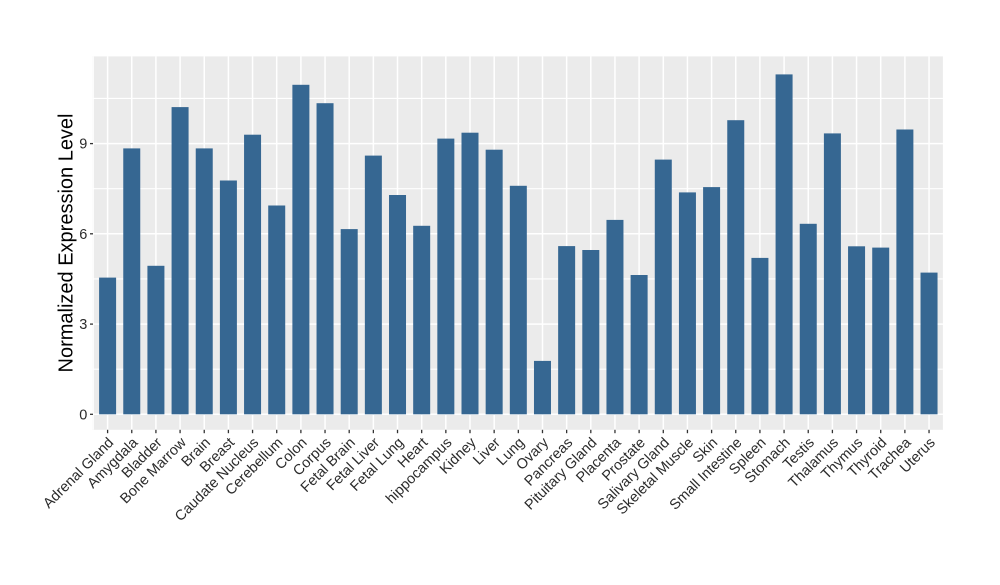 The image size is (1000, 585). Describe the element at coordinates (83, 415) in the screenshot. I see `svg-text: 0` at that location.